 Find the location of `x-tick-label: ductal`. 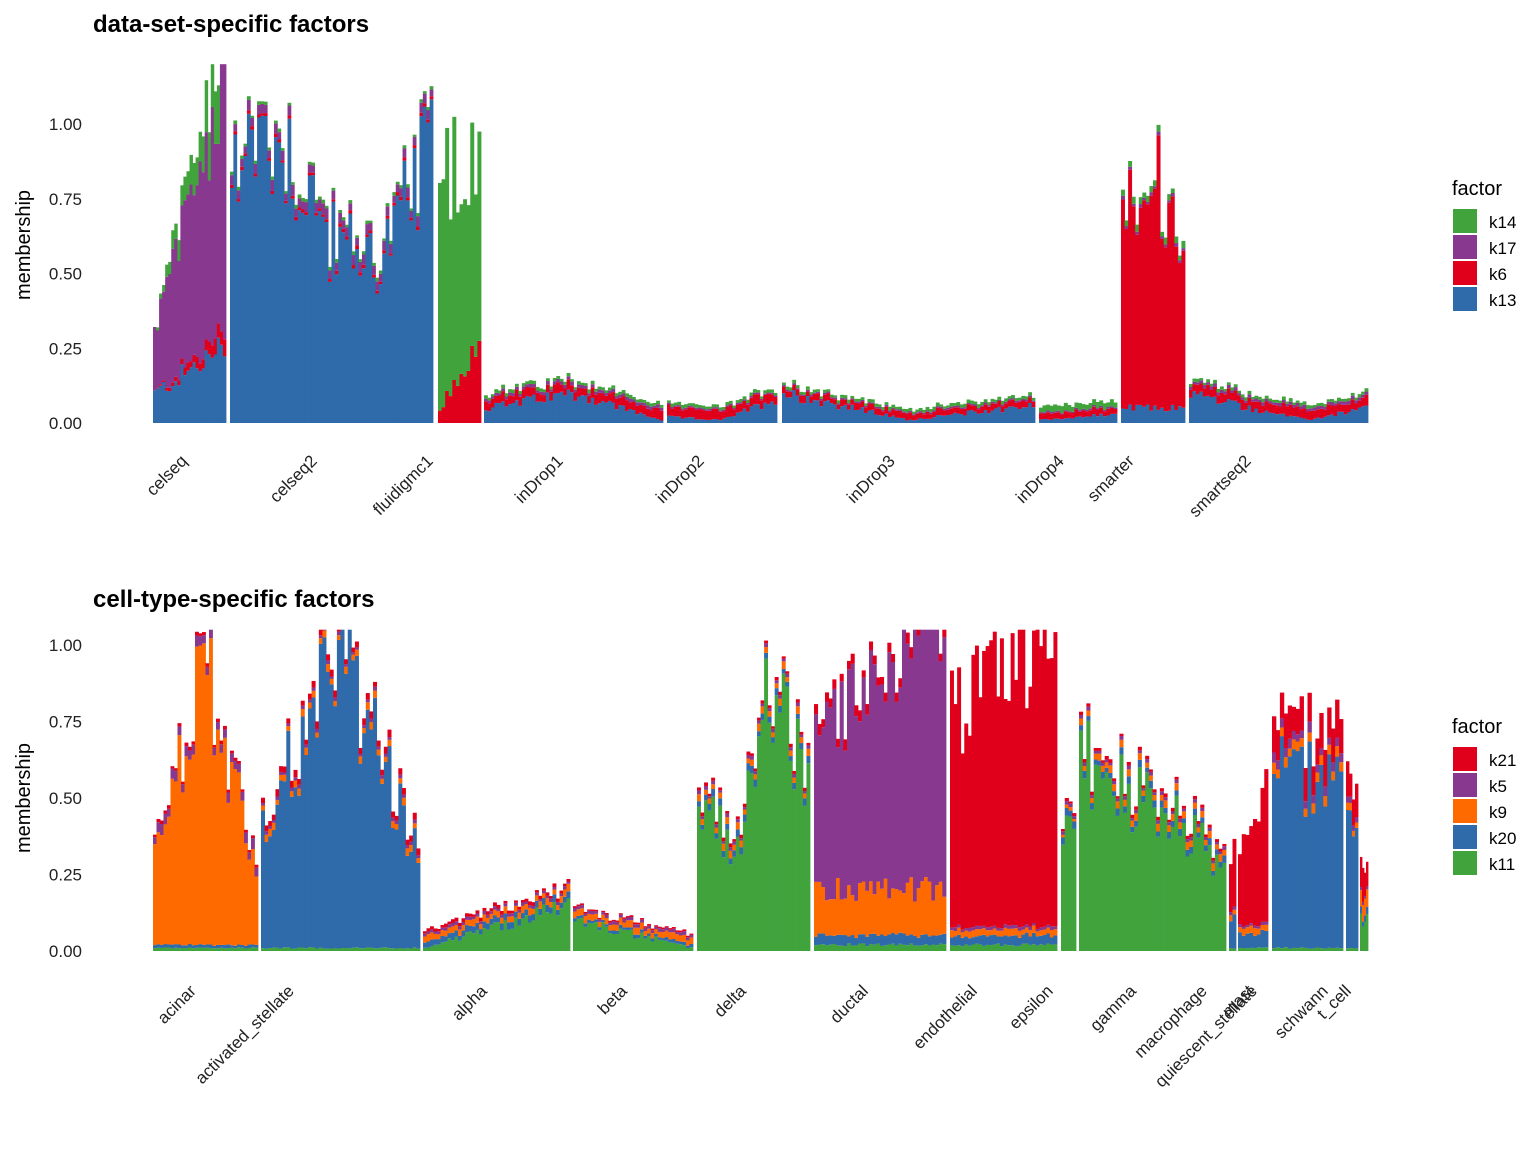

x-tick-label: ductal is located at coordinates (849, 1004).